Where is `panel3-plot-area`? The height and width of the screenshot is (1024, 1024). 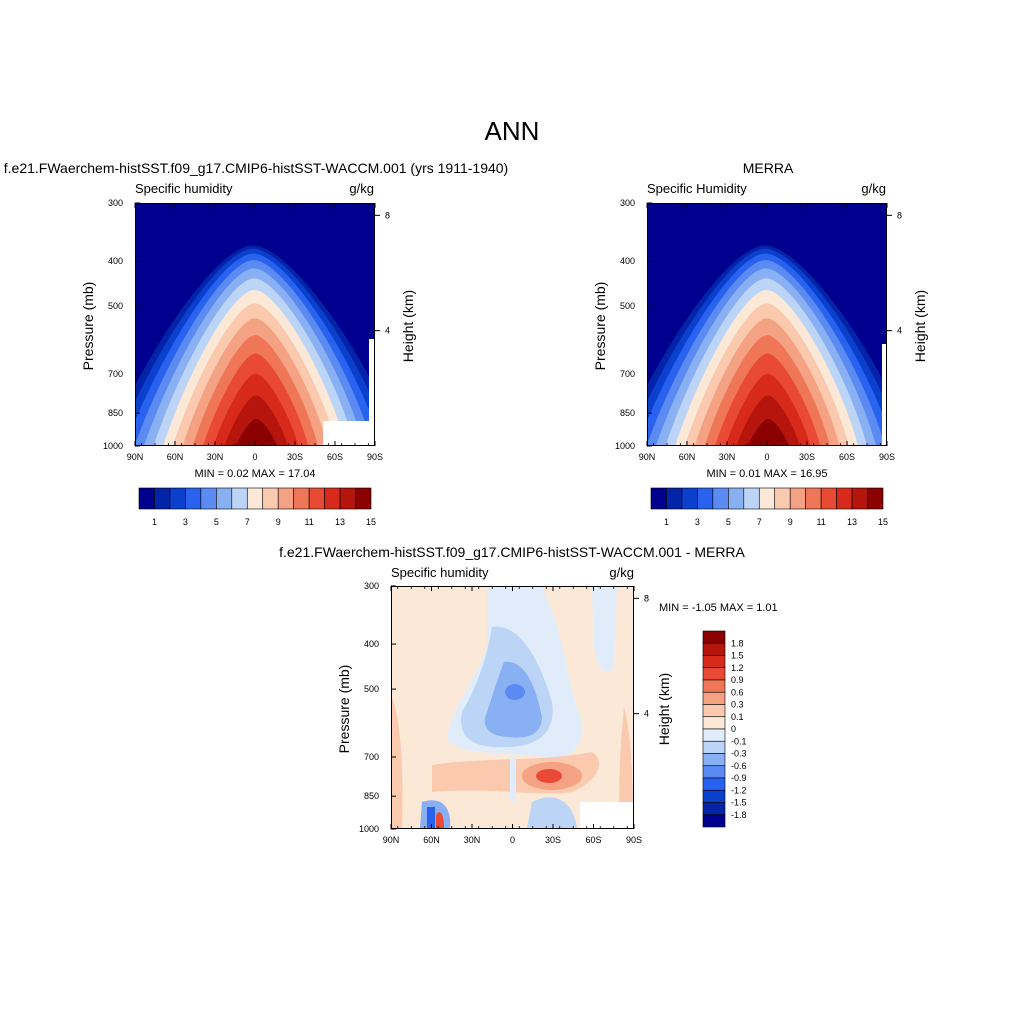
panel3-plot-area is located at coordinates (512, 707).